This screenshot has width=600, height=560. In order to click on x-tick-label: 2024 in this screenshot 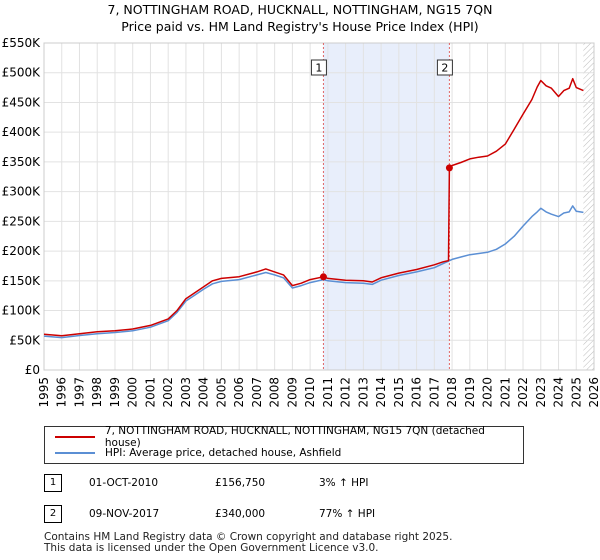, I will do `click(559, 392)`.